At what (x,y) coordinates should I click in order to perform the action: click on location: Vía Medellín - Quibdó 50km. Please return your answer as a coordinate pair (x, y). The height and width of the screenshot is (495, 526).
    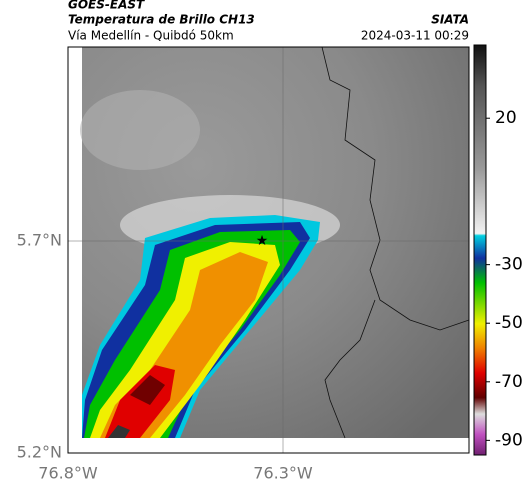
    Looking at the image, I should click on (151, 36).